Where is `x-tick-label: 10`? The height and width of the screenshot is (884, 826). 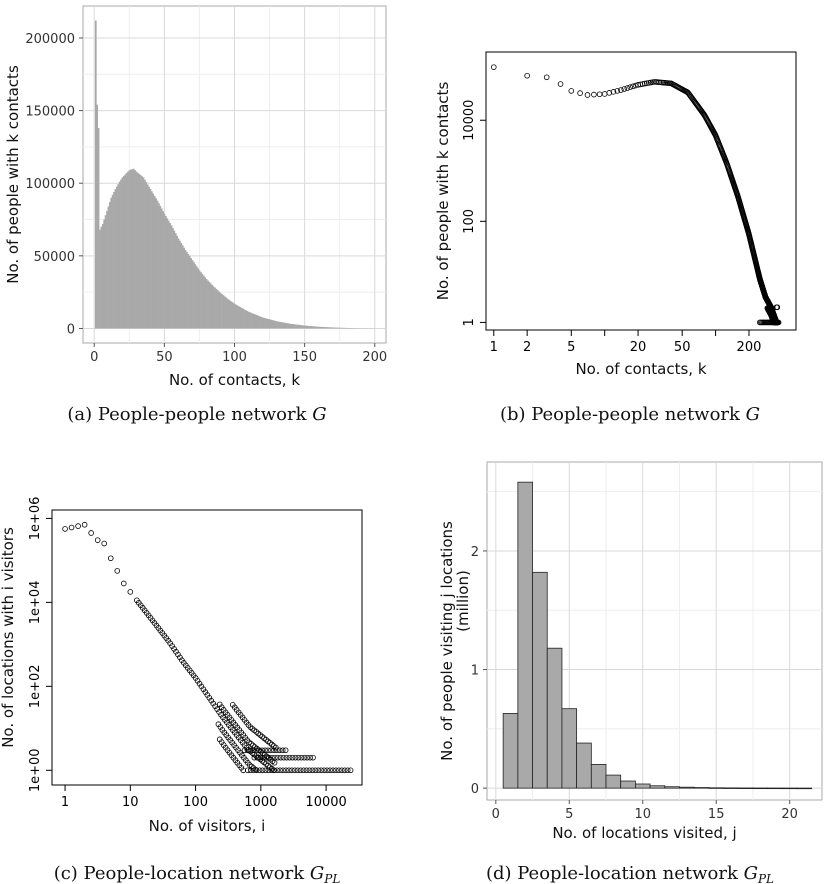 x-tick-label: 10 is located at coordinates (642, 814).